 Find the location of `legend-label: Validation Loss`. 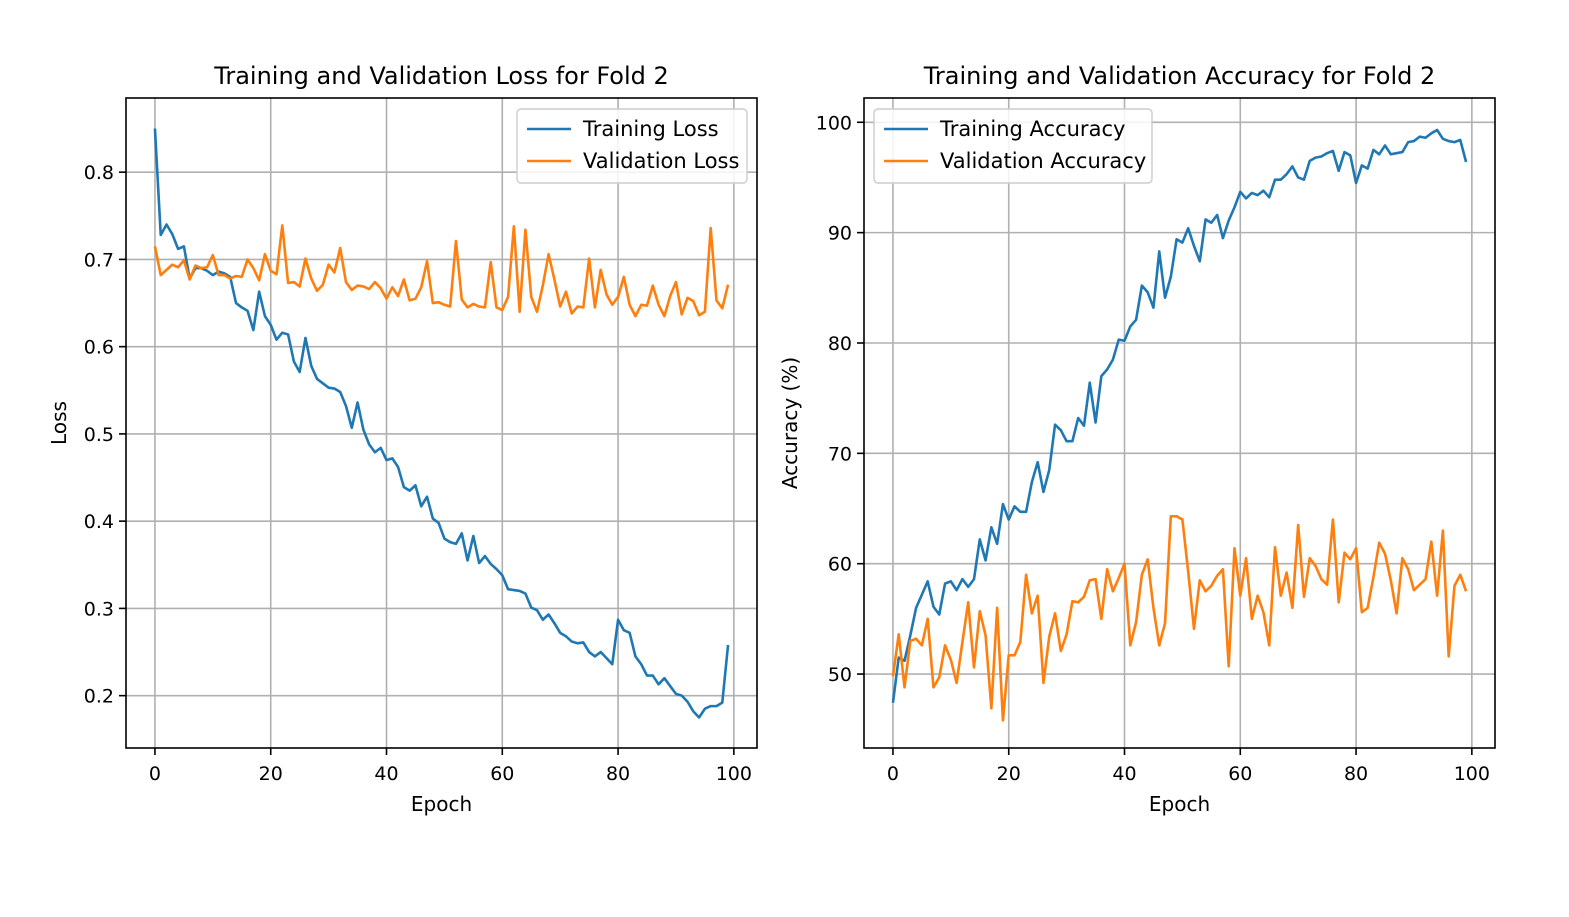

legend-label: Validation Loss is located at coordinates (661, 161).